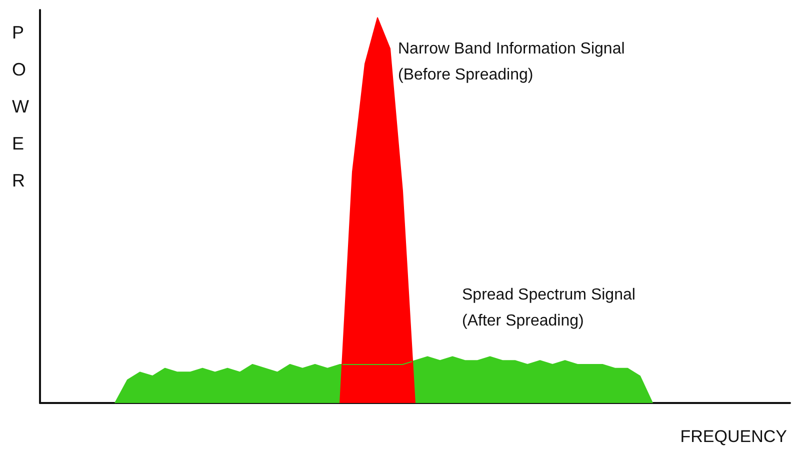 The width and height of the screenshot is (795, 460). What do you see at coordinates (20, 106) in the screenshot?
I see `y-axis-title: POWER` at bounding box center [20, 106].